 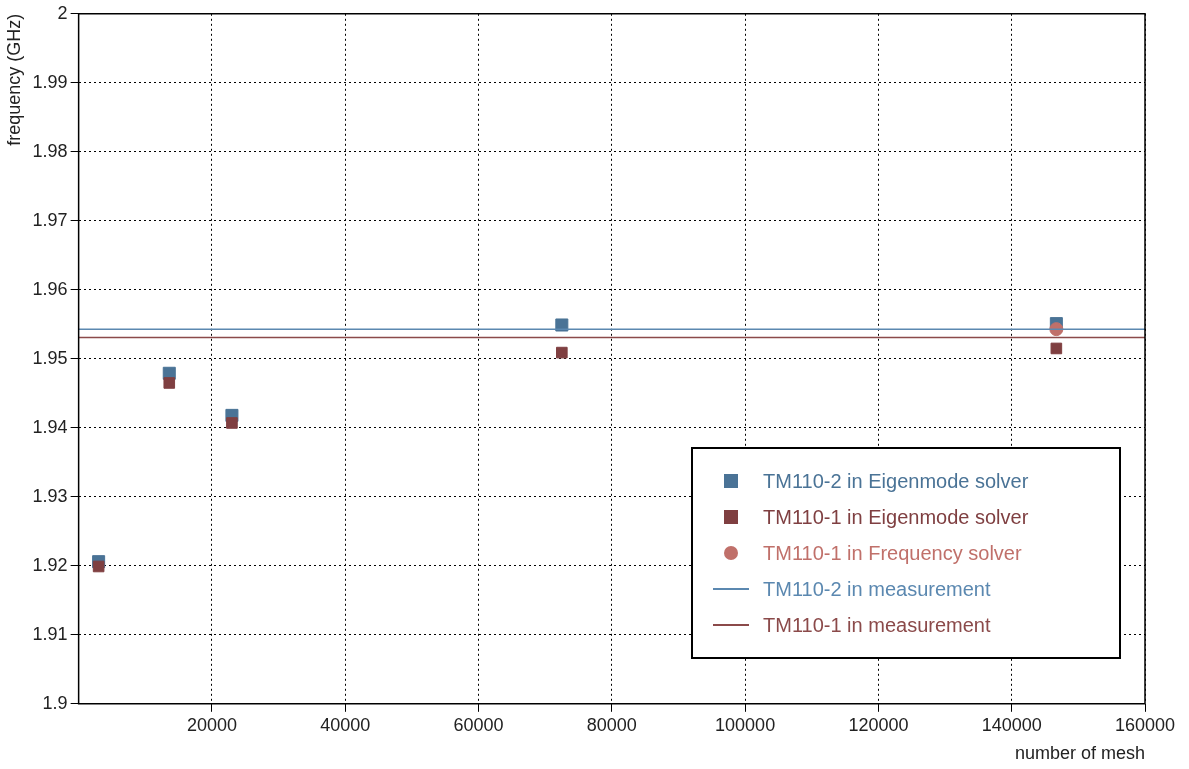 I want to click on y-tick-label: 1.93, so click(x=50, y=495).